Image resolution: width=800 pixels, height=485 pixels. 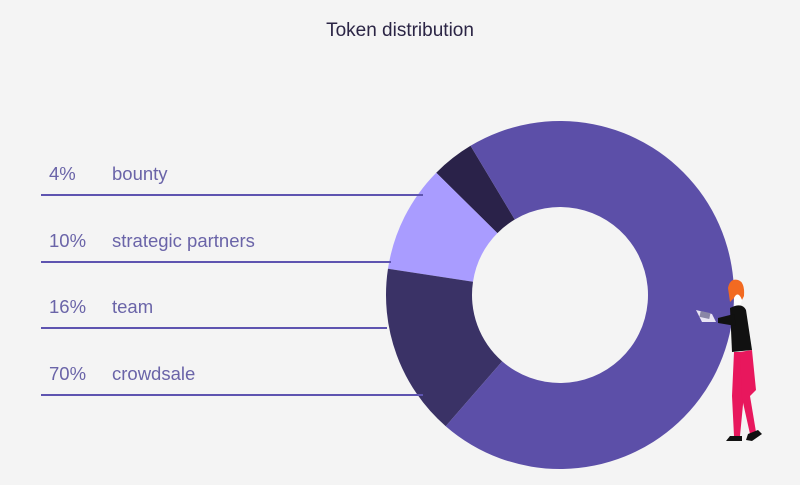 What do you see at coordinates (475, 189) in the screenshot?
I see `donut-slice-bounty` at bounding box center [475, 189].